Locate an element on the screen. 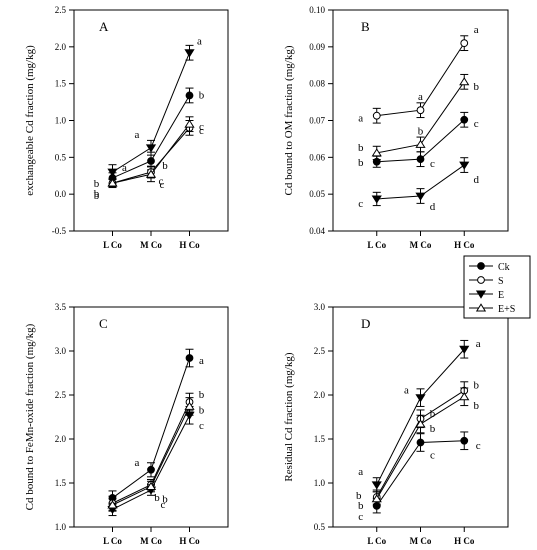 The height and width of the screenshot is (550, 537). y-tick-label: 0.10 is located at coordinates (317, 10).